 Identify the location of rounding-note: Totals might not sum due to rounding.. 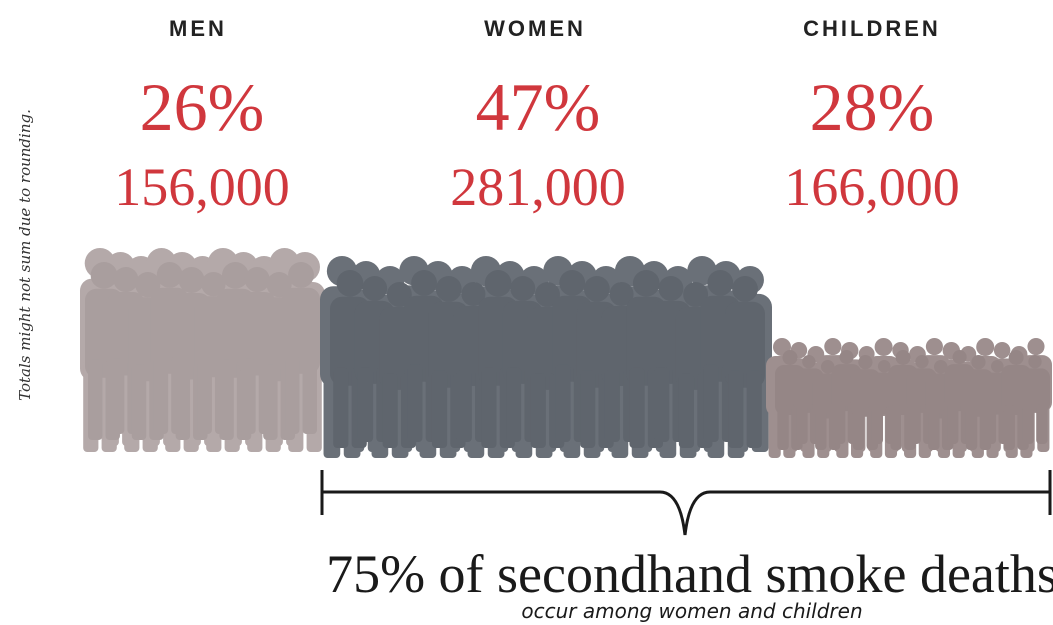
(25, 255).